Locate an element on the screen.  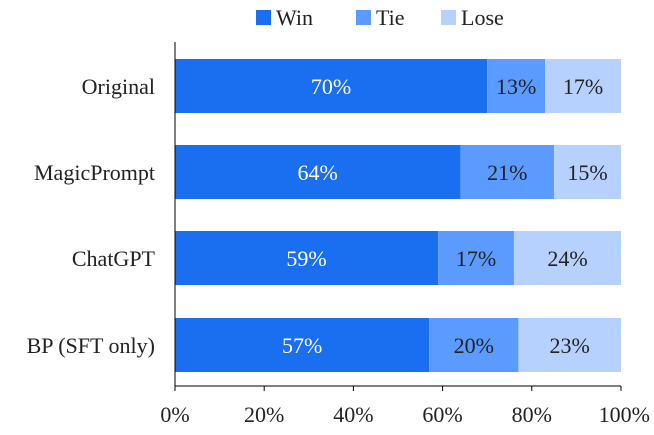
legend-label-lose: Lose is located at coordinates (482, 17).